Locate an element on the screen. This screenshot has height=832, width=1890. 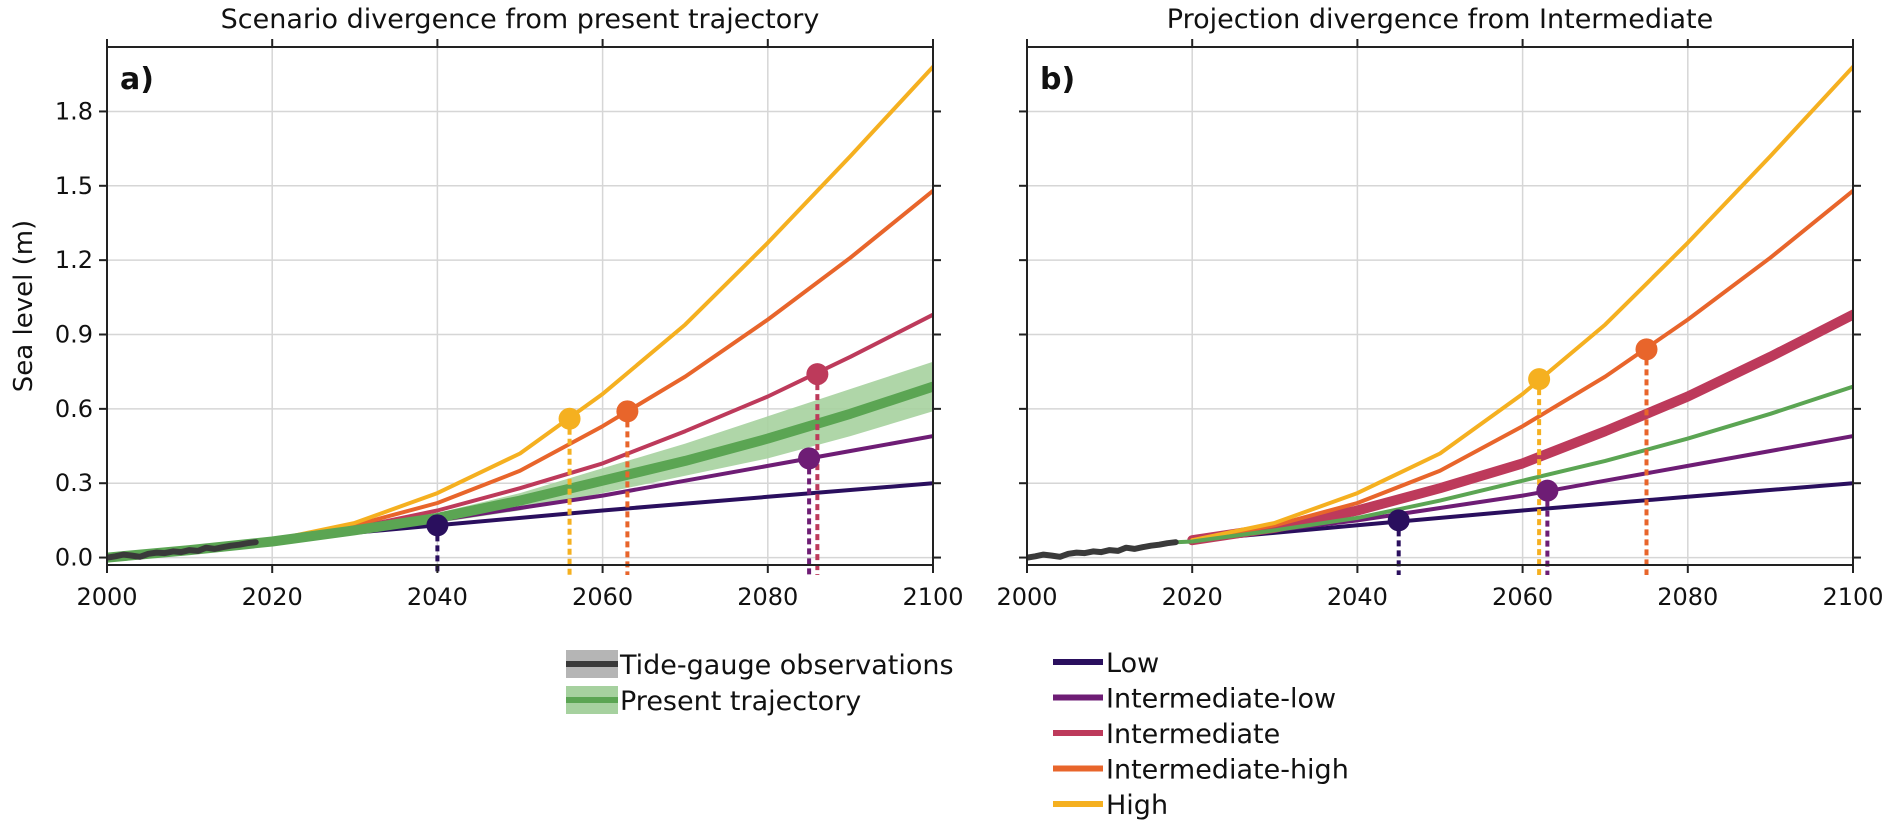
y-tick-label: 0.9 is located at coordinates (74, 335).